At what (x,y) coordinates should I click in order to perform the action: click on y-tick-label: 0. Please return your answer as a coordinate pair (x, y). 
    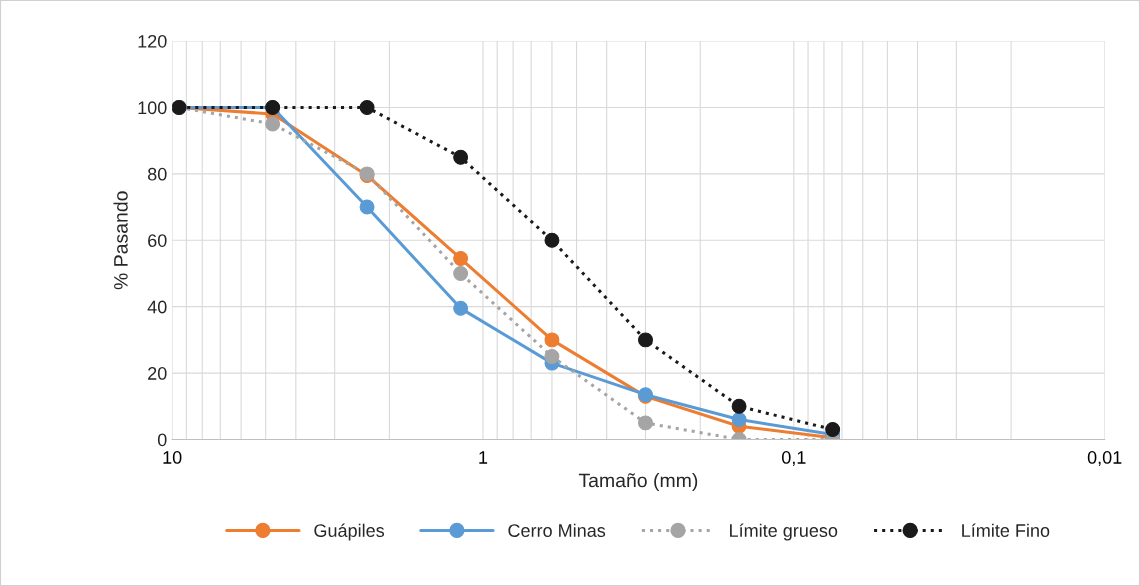
    Looking at the image, I should click on (162, 440).